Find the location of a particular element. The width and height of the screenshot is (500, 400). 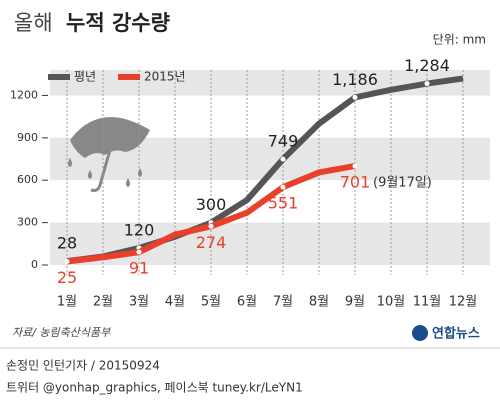

value-label: 28 is located at coordinates (67, 243).